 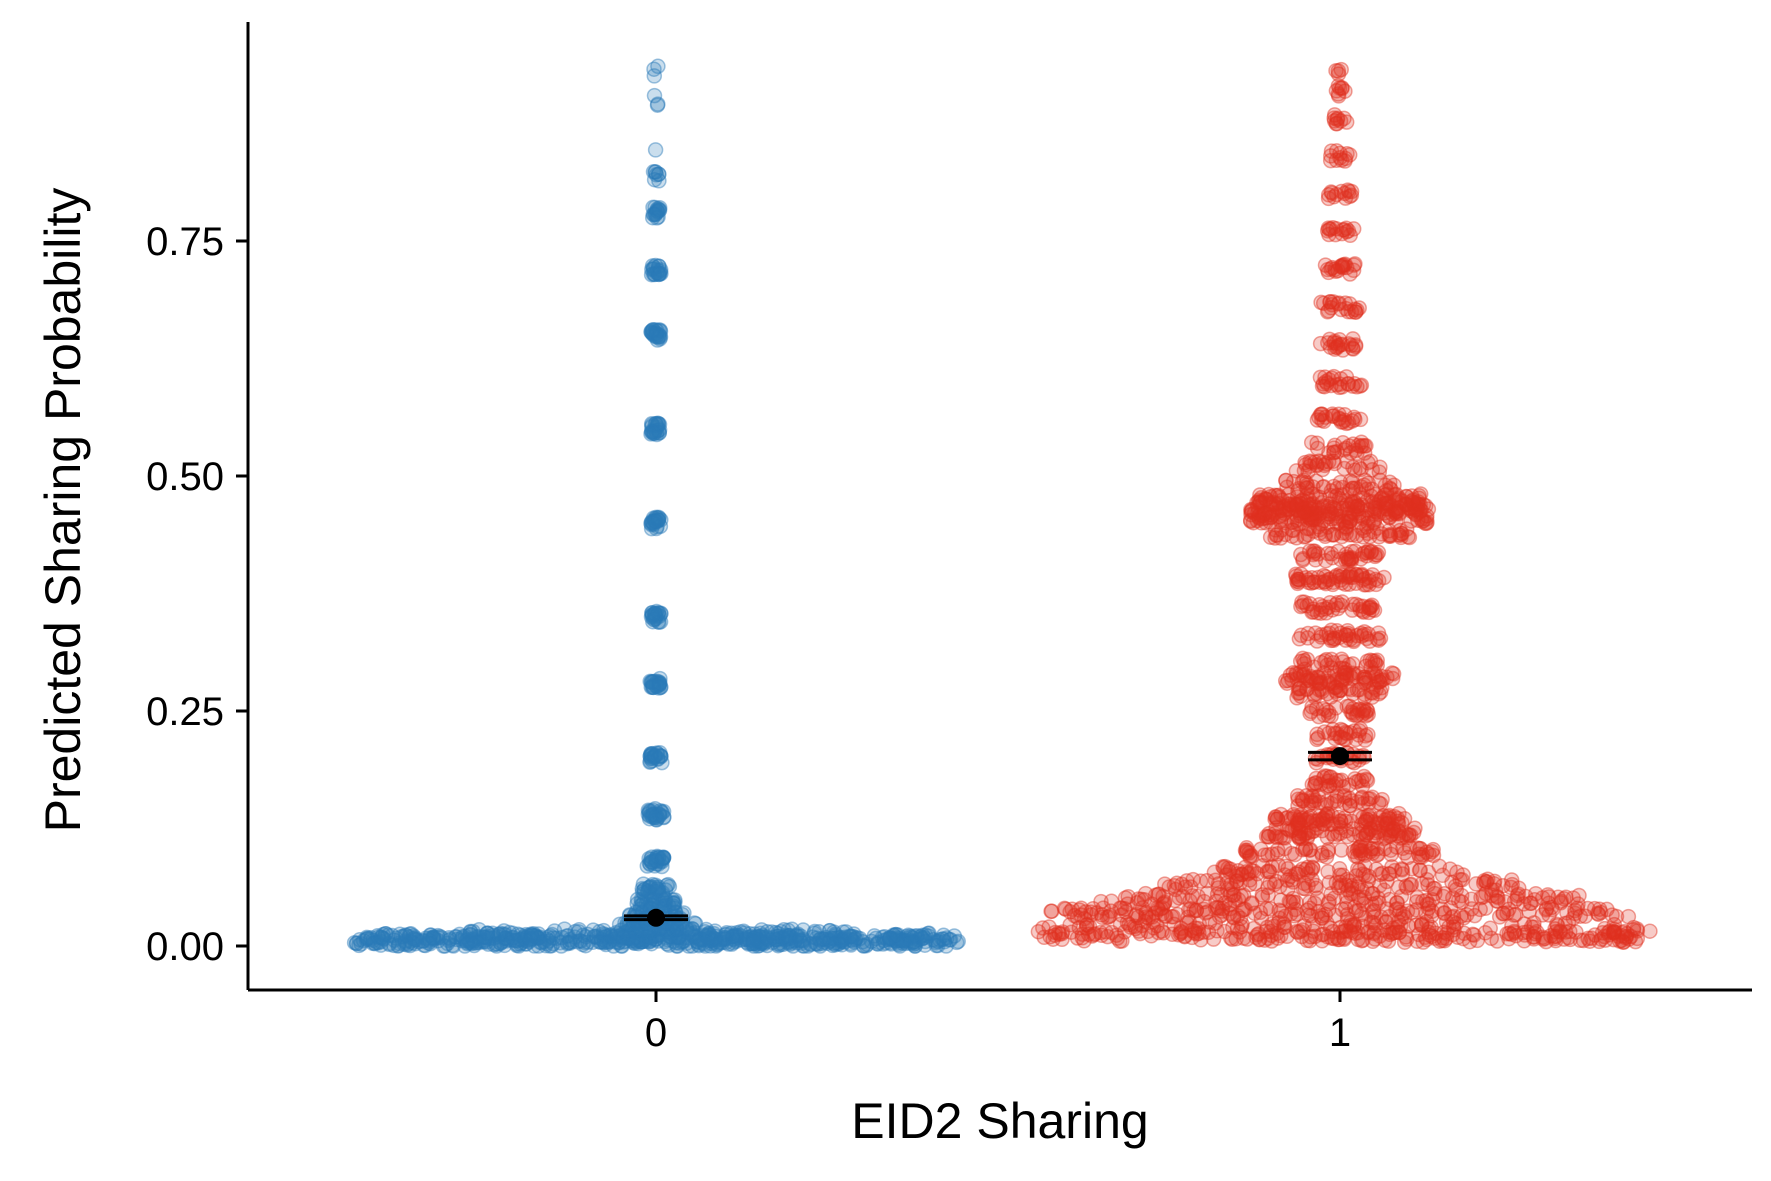 I want to click on x-tick-label: 1, so click(x=1340, y=1033).